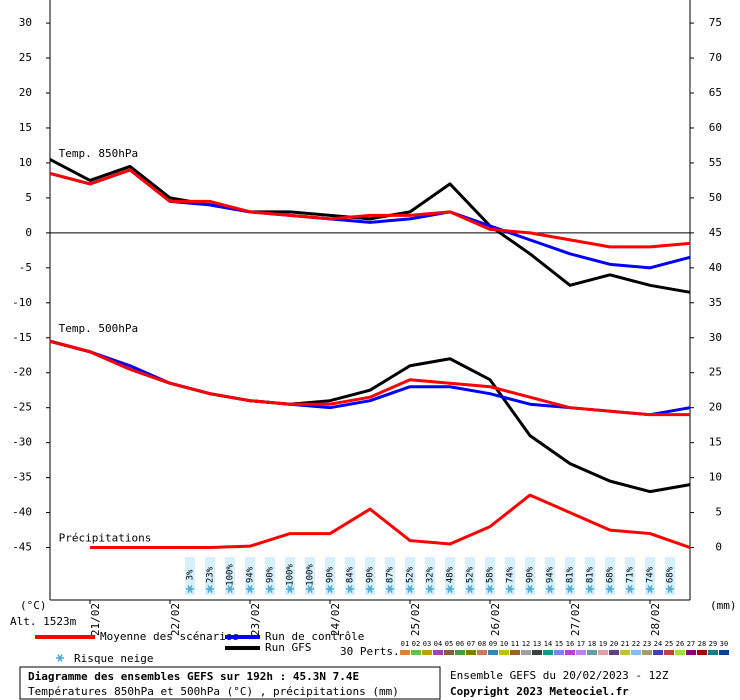  Describe the element at coordinates (680, 644) in the screenshot. I see `perturbation-label: 26` at that location.